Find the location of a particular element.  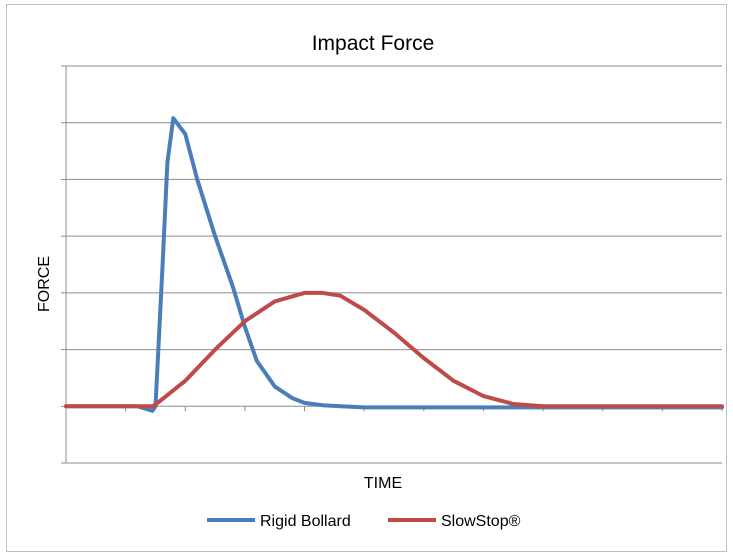

chart-title: Impact Force is located at coordinates (373, 43).